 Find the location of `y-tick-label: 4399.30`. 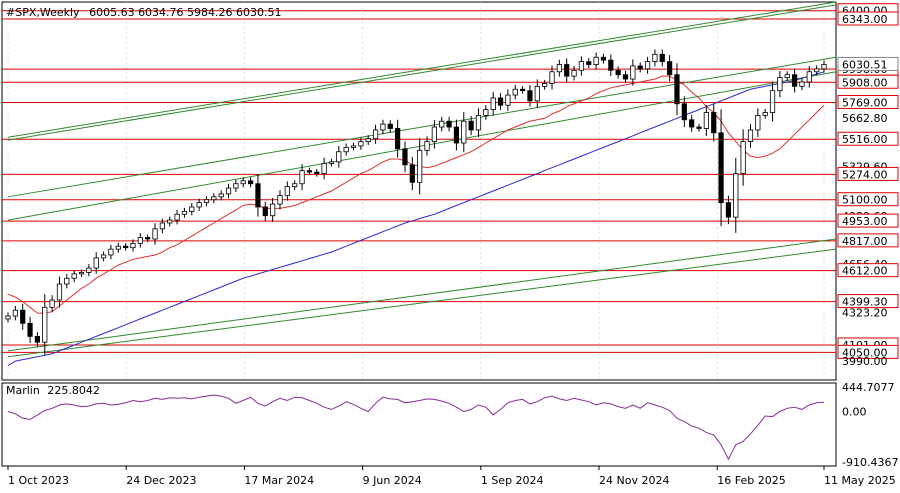

y-tick-label: 4399.30 is located at coordinates (865, 302).